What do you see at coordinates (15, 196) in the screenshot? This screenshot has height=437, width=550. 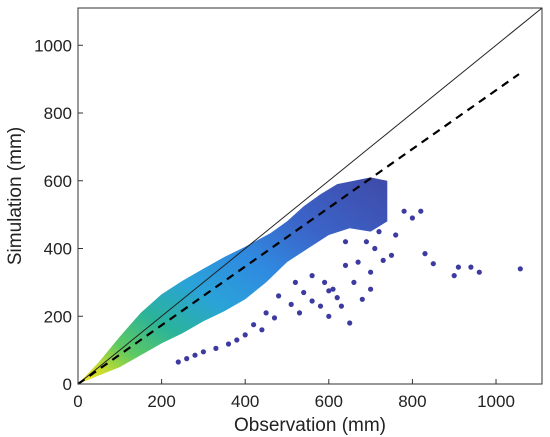 I see `y-axis-label: Simulation (mm)` at bounding box center [15, 196].